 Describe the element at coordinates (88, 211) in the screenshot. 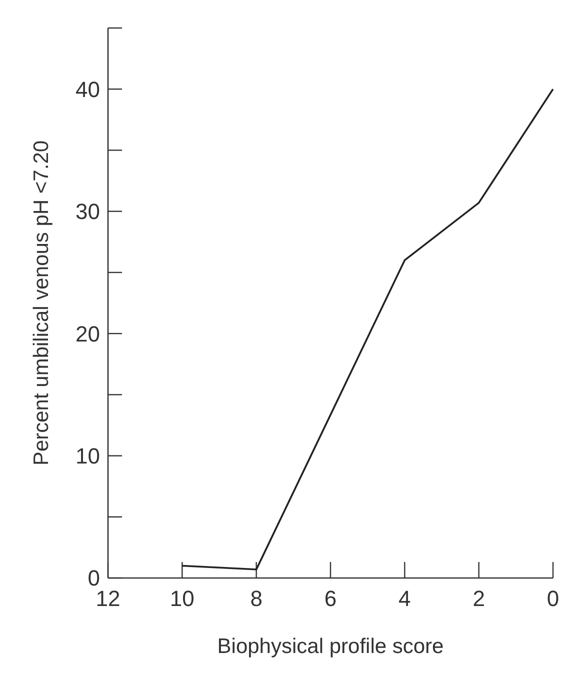

I see `y-tick-label: 30` at that location.